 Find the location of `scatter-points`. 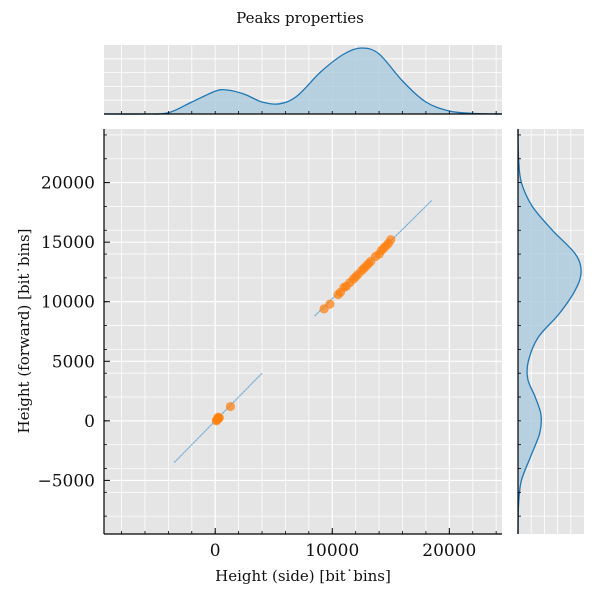

scatter-points is located at coordinates (303, 330).